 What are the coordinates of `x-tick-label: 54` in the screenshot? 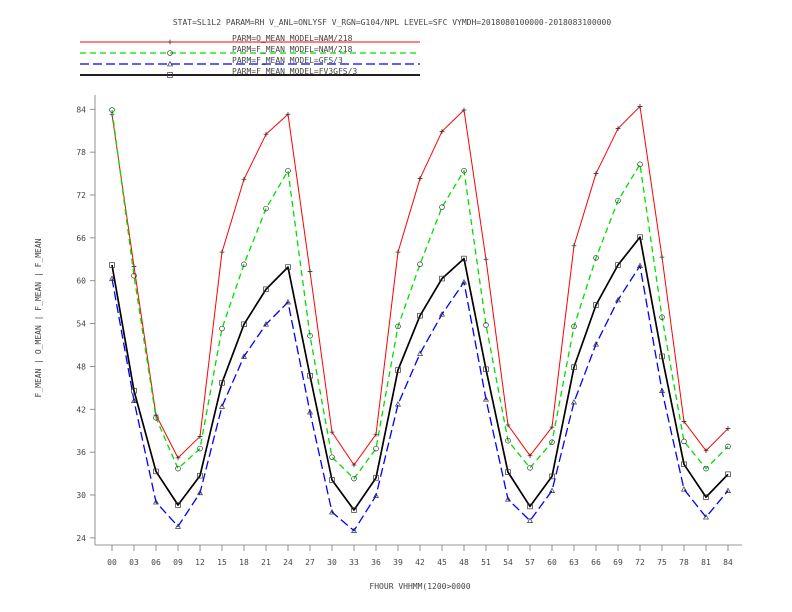 It's located at (508, 562).